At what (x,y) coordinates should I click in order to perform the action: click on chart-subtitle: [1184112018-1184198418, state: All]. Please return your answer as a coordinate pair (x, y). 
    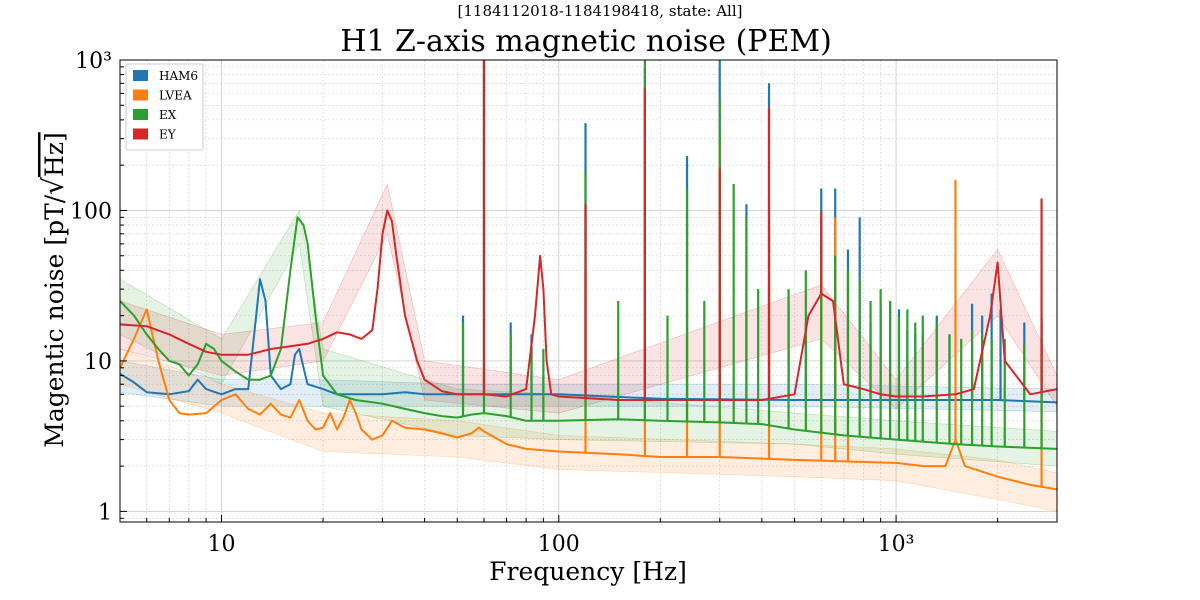
    Looking at the image, I should click on (600, 11).